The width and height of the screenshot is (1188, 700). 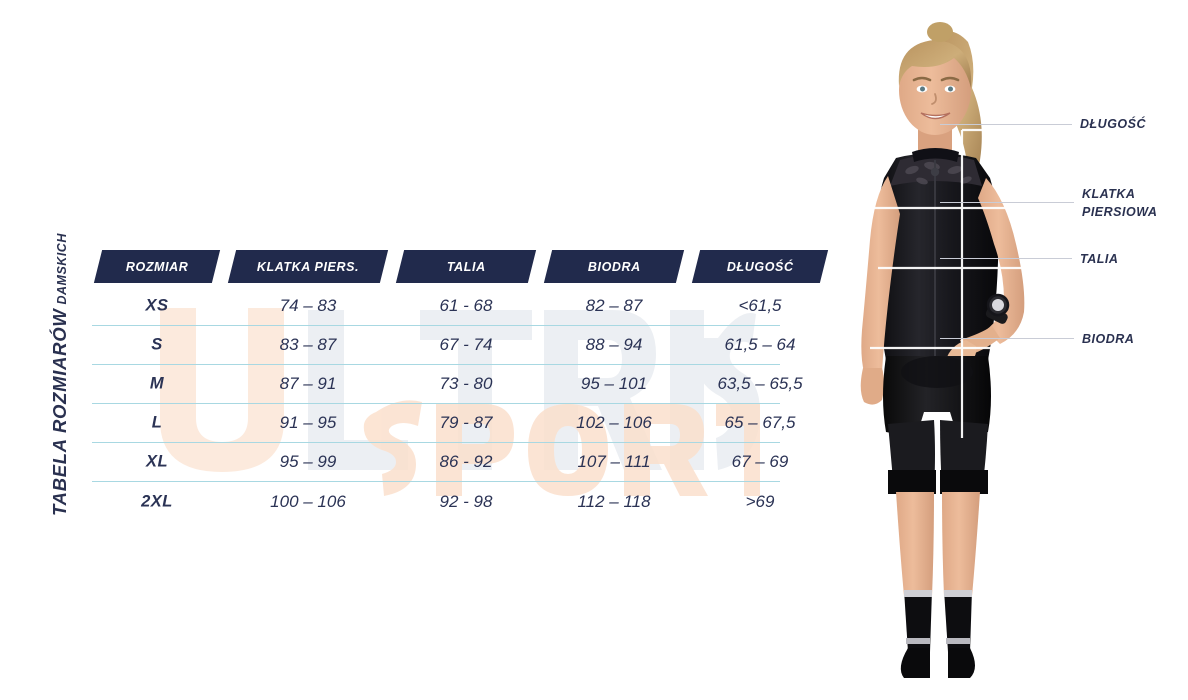 I want to click on table-row: L 91 – 95 79 - 87 102 – 106 65 – 67,5, so click(x=443, y=423).